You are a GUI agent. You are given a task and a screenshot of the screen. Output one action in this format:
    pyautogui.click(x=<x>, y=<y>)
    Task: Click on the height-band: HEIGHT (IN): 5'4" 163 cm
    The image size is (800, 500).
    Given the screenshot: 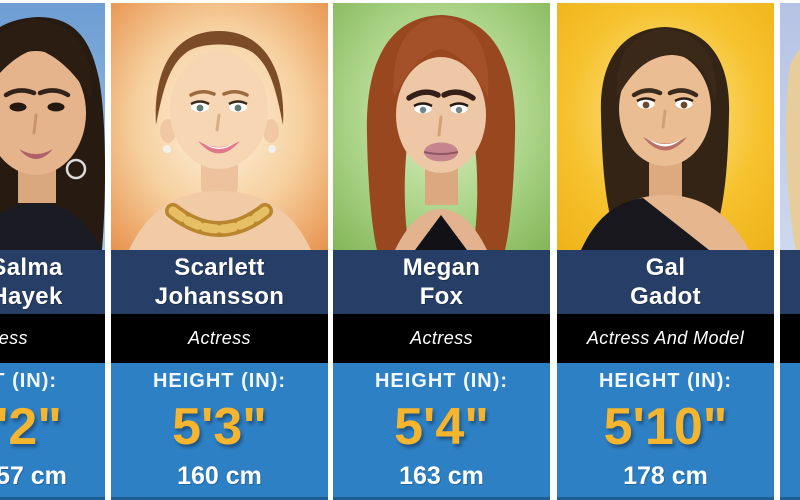 What is the action you would take?
    pyautogui.click(x=441, y=431)
    